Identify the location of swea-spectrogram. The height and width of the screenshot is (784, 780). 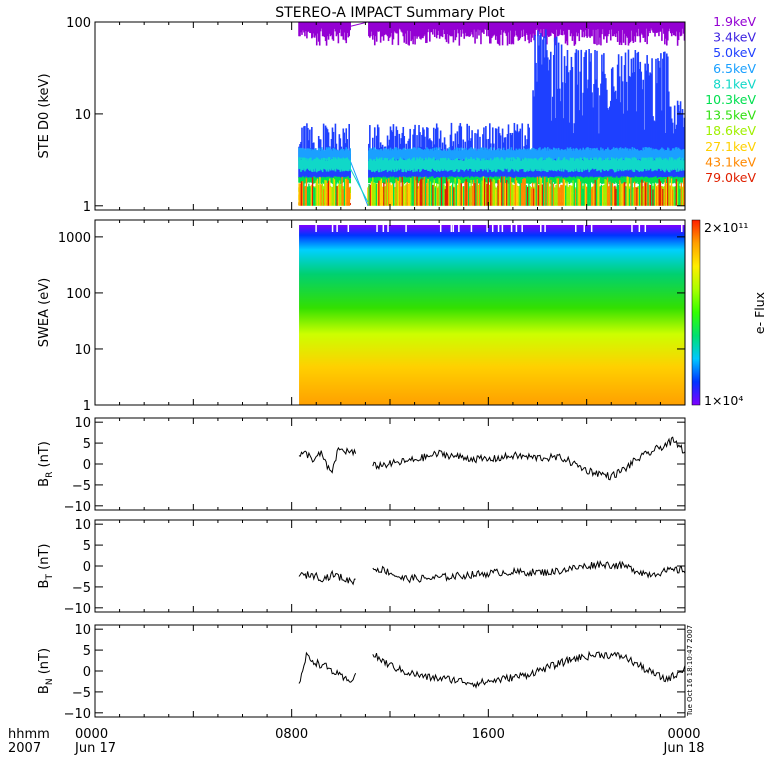
(492, 315).